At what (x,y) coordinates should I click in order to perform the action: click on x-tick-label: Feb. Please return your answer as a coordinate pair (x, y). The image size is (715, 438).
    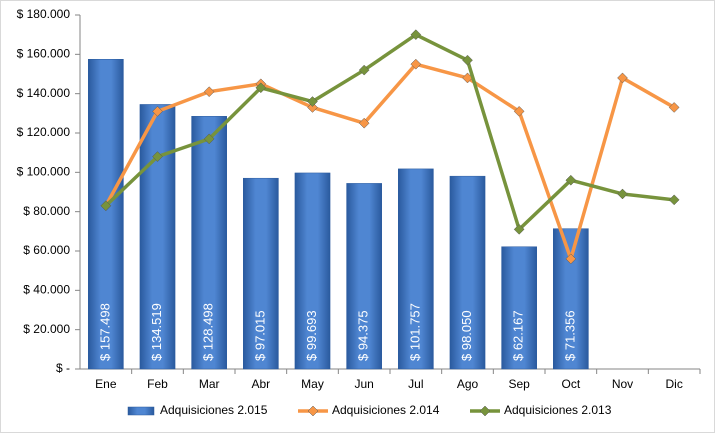
    Looking at the image, I should click on (157, 384).